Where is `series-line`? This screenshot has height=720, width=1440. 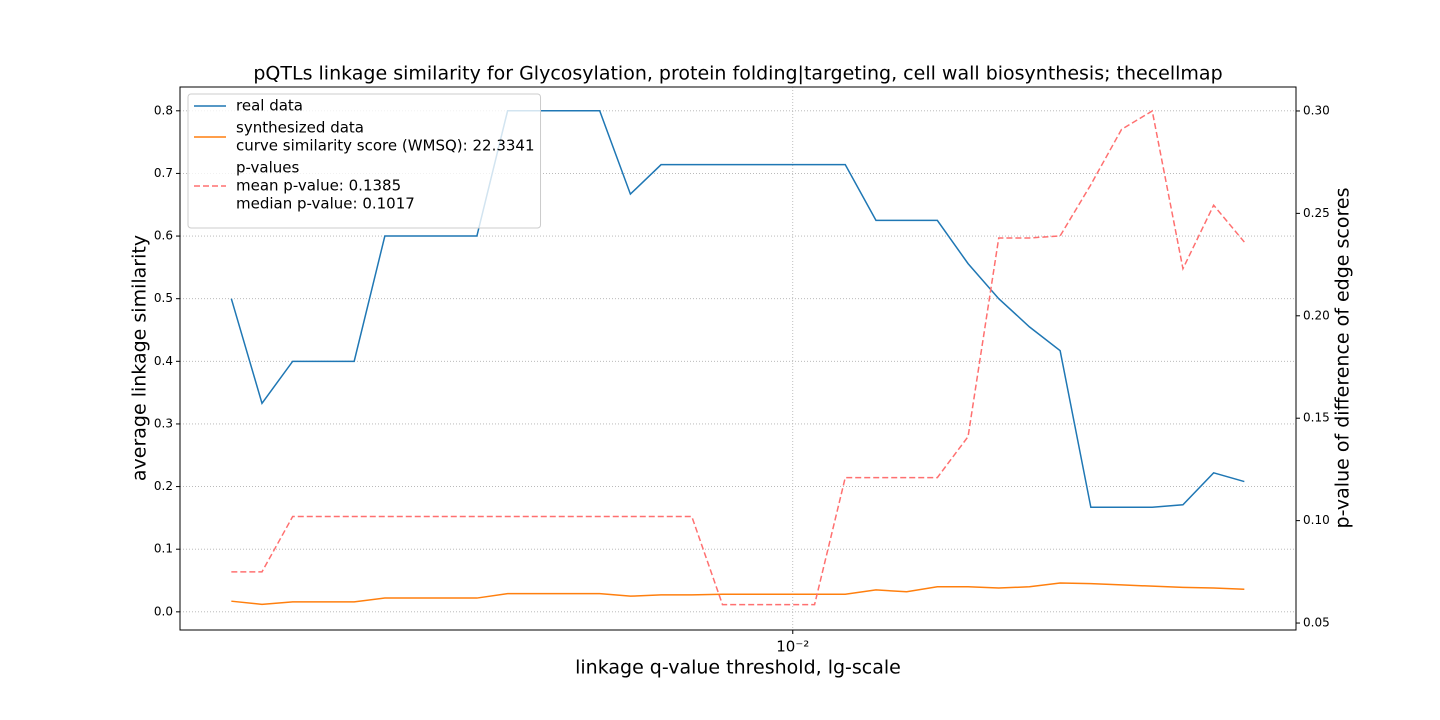 series-line is located at coordinates (738, 594).